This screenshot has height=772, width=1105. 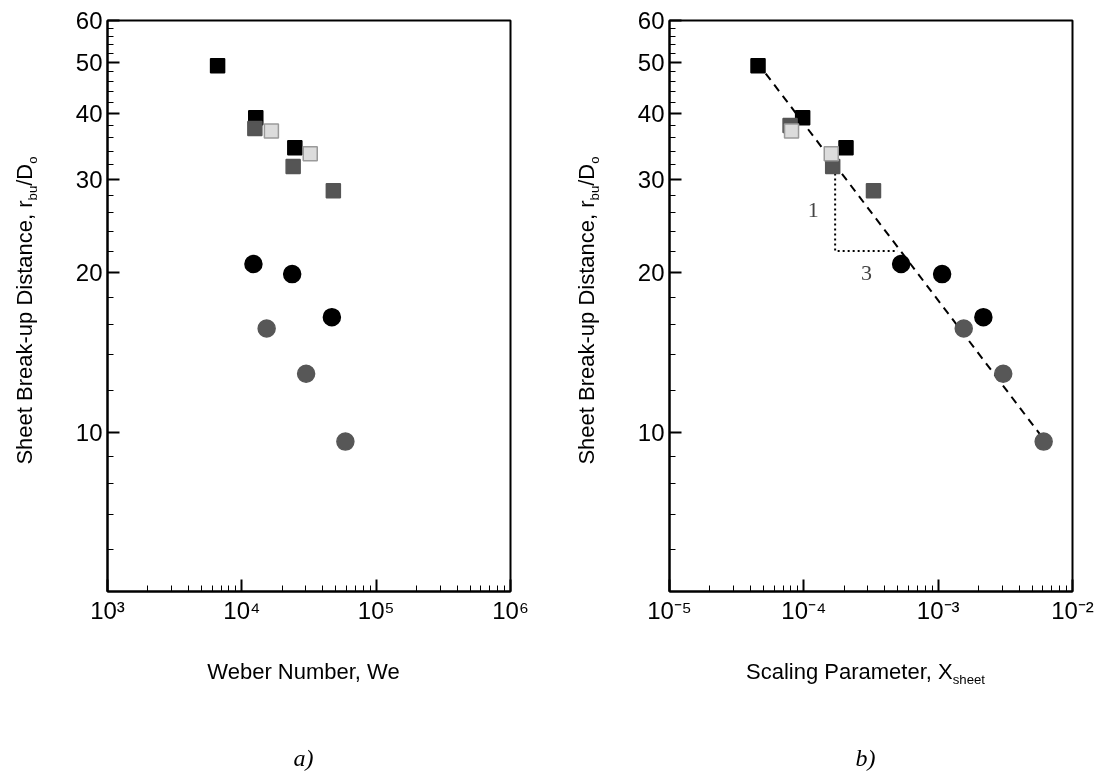 What do you see at coordinates (938, 610) in the screenshot?
I see `x-tick-label: 10⁻³` at bounding box center [938, 610].